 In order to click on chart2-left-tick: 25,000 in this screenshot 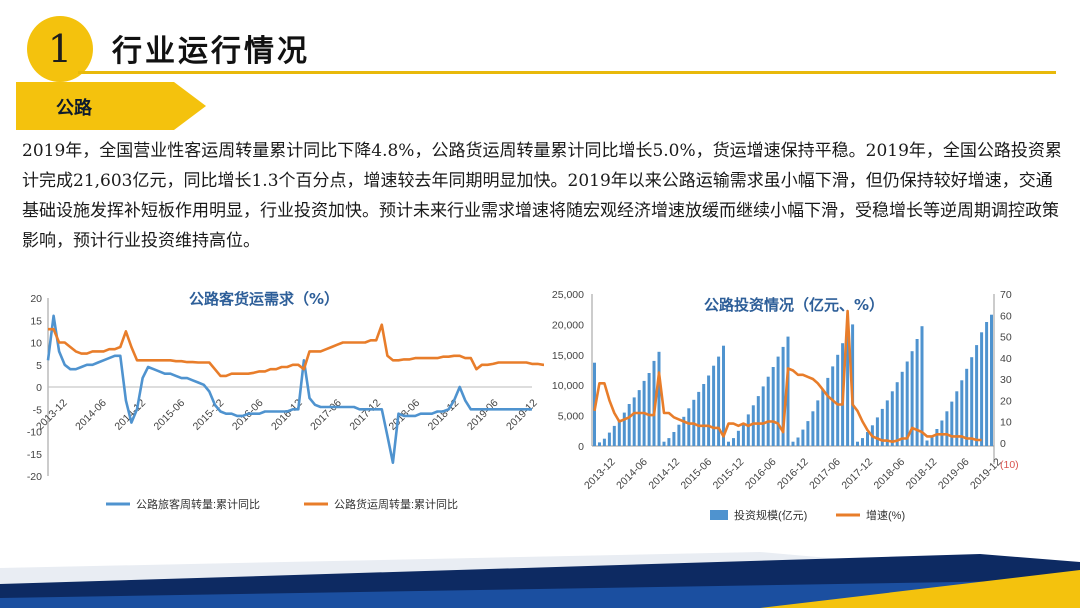, I will do `click(568, 295)`.